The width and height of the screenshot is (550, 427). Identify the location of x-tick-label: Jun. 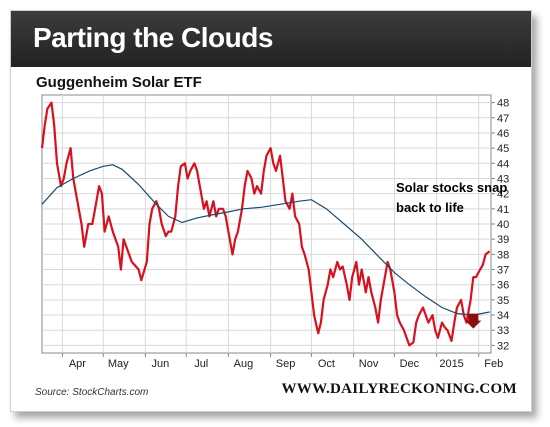
(161, 364).